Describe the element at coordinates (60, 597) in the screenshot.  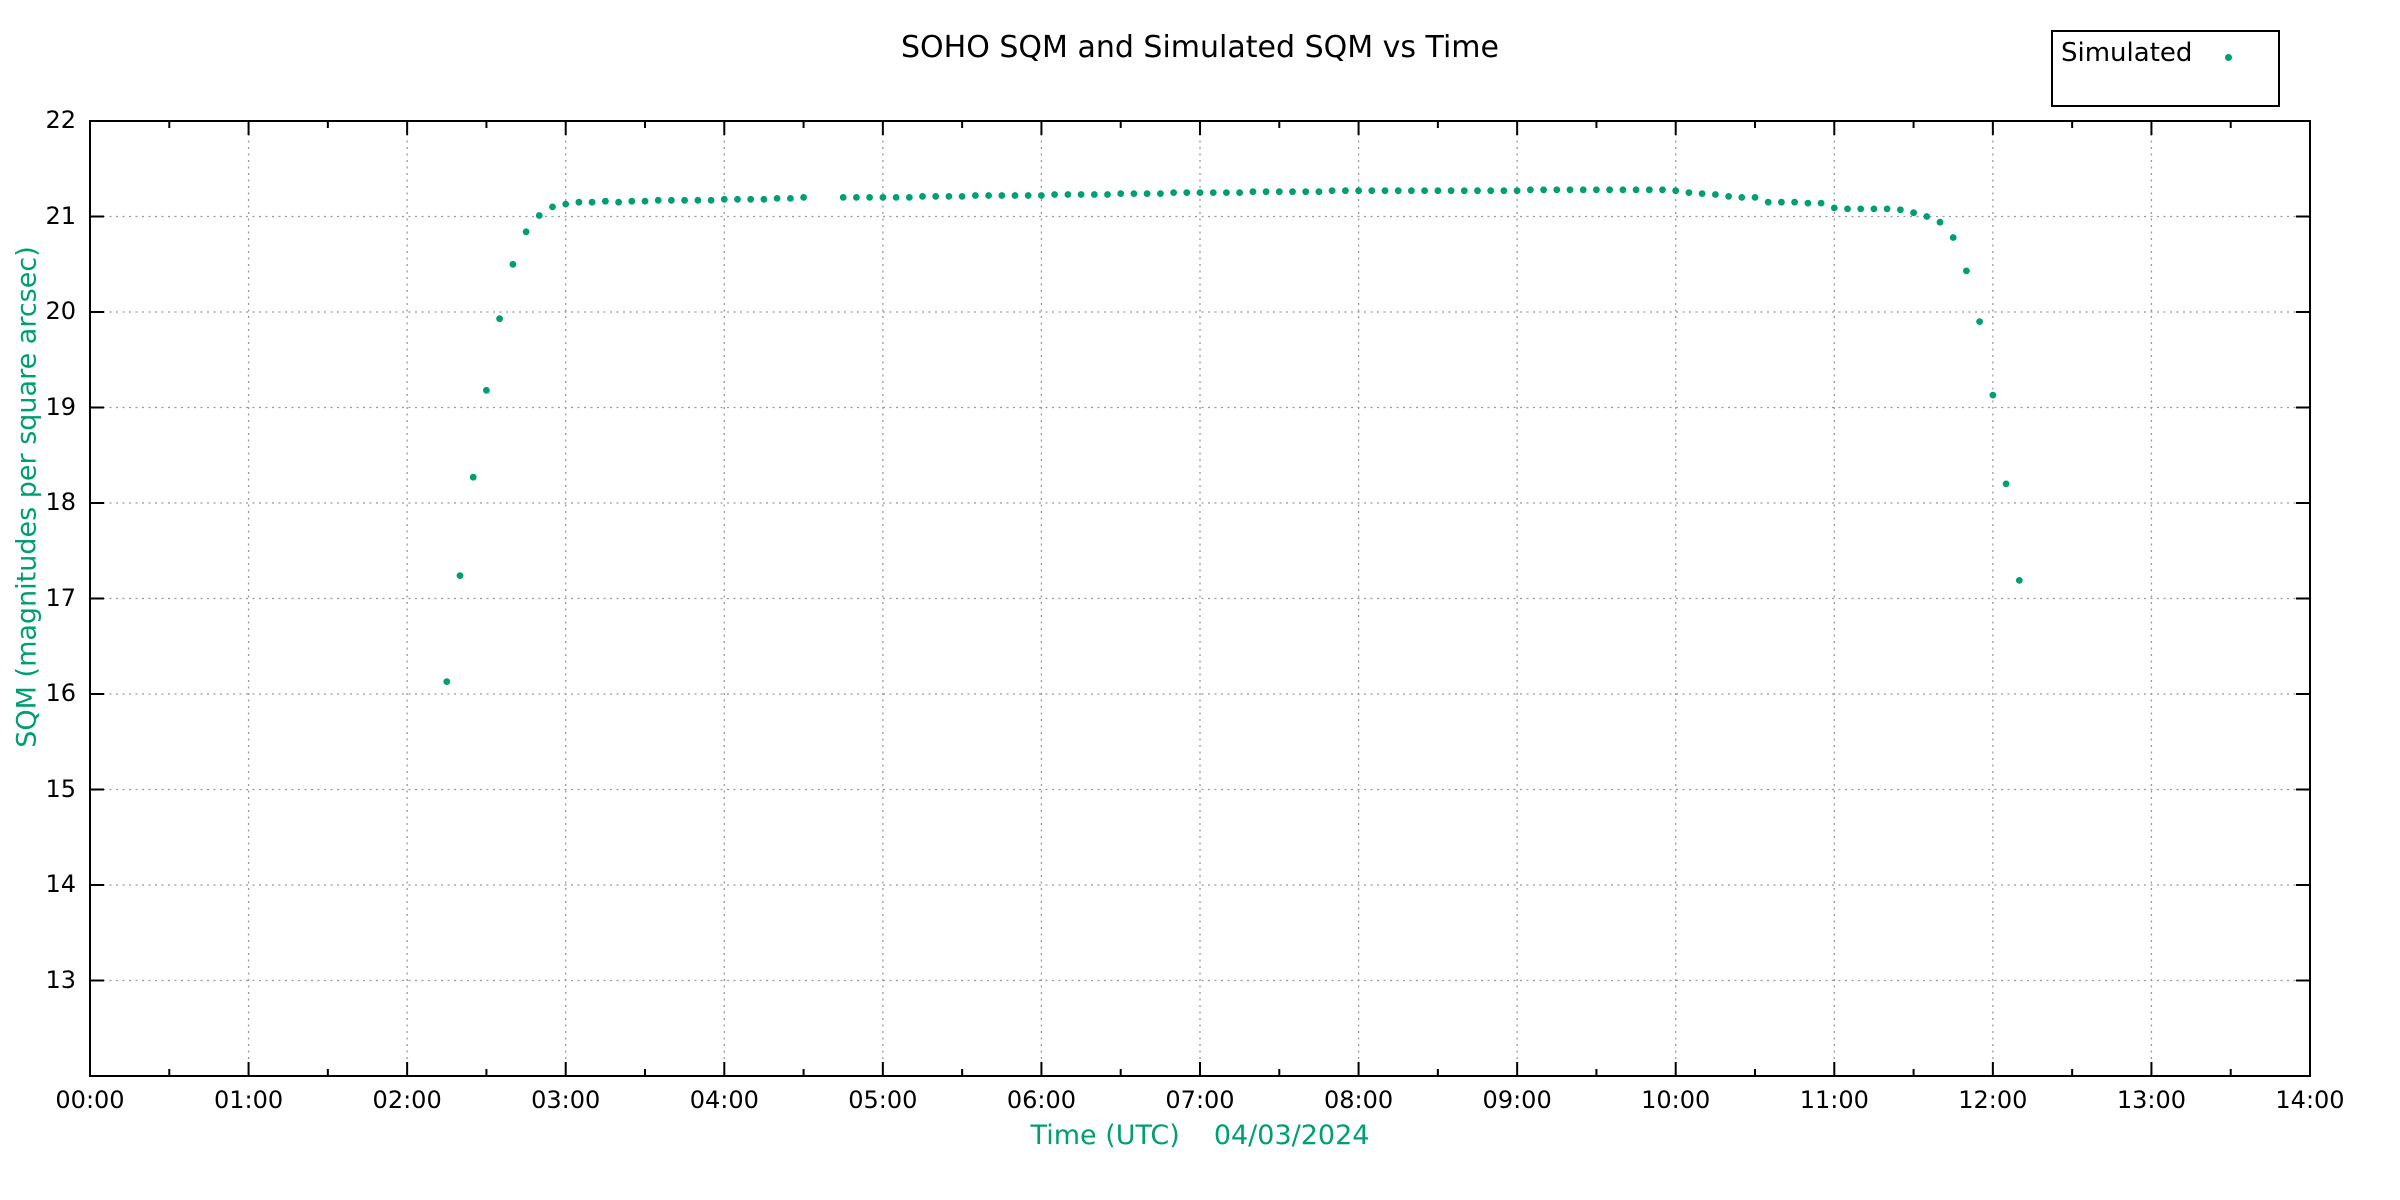
I see `y-tick-label: 17` at that location.